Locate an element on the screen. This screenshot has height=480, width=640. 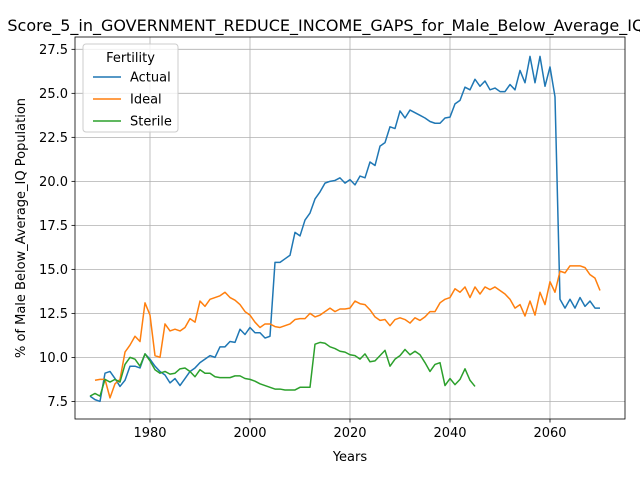
y-axis-label: % of Male Below_Average_IQ Population is located at coordinates (21, 228).